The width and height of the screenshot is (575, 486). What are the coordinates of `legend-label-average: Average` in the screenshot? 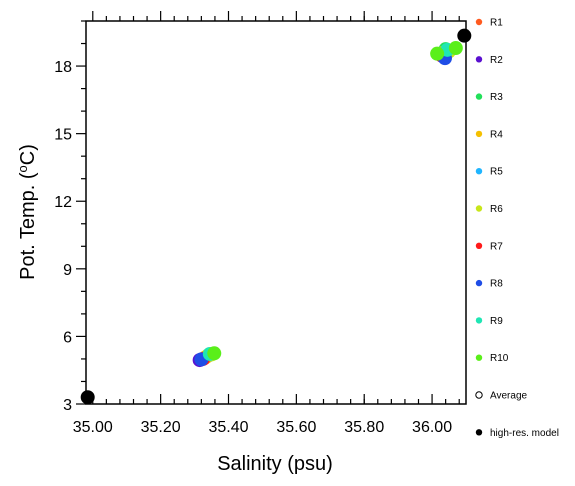 It's located at (509, 396).